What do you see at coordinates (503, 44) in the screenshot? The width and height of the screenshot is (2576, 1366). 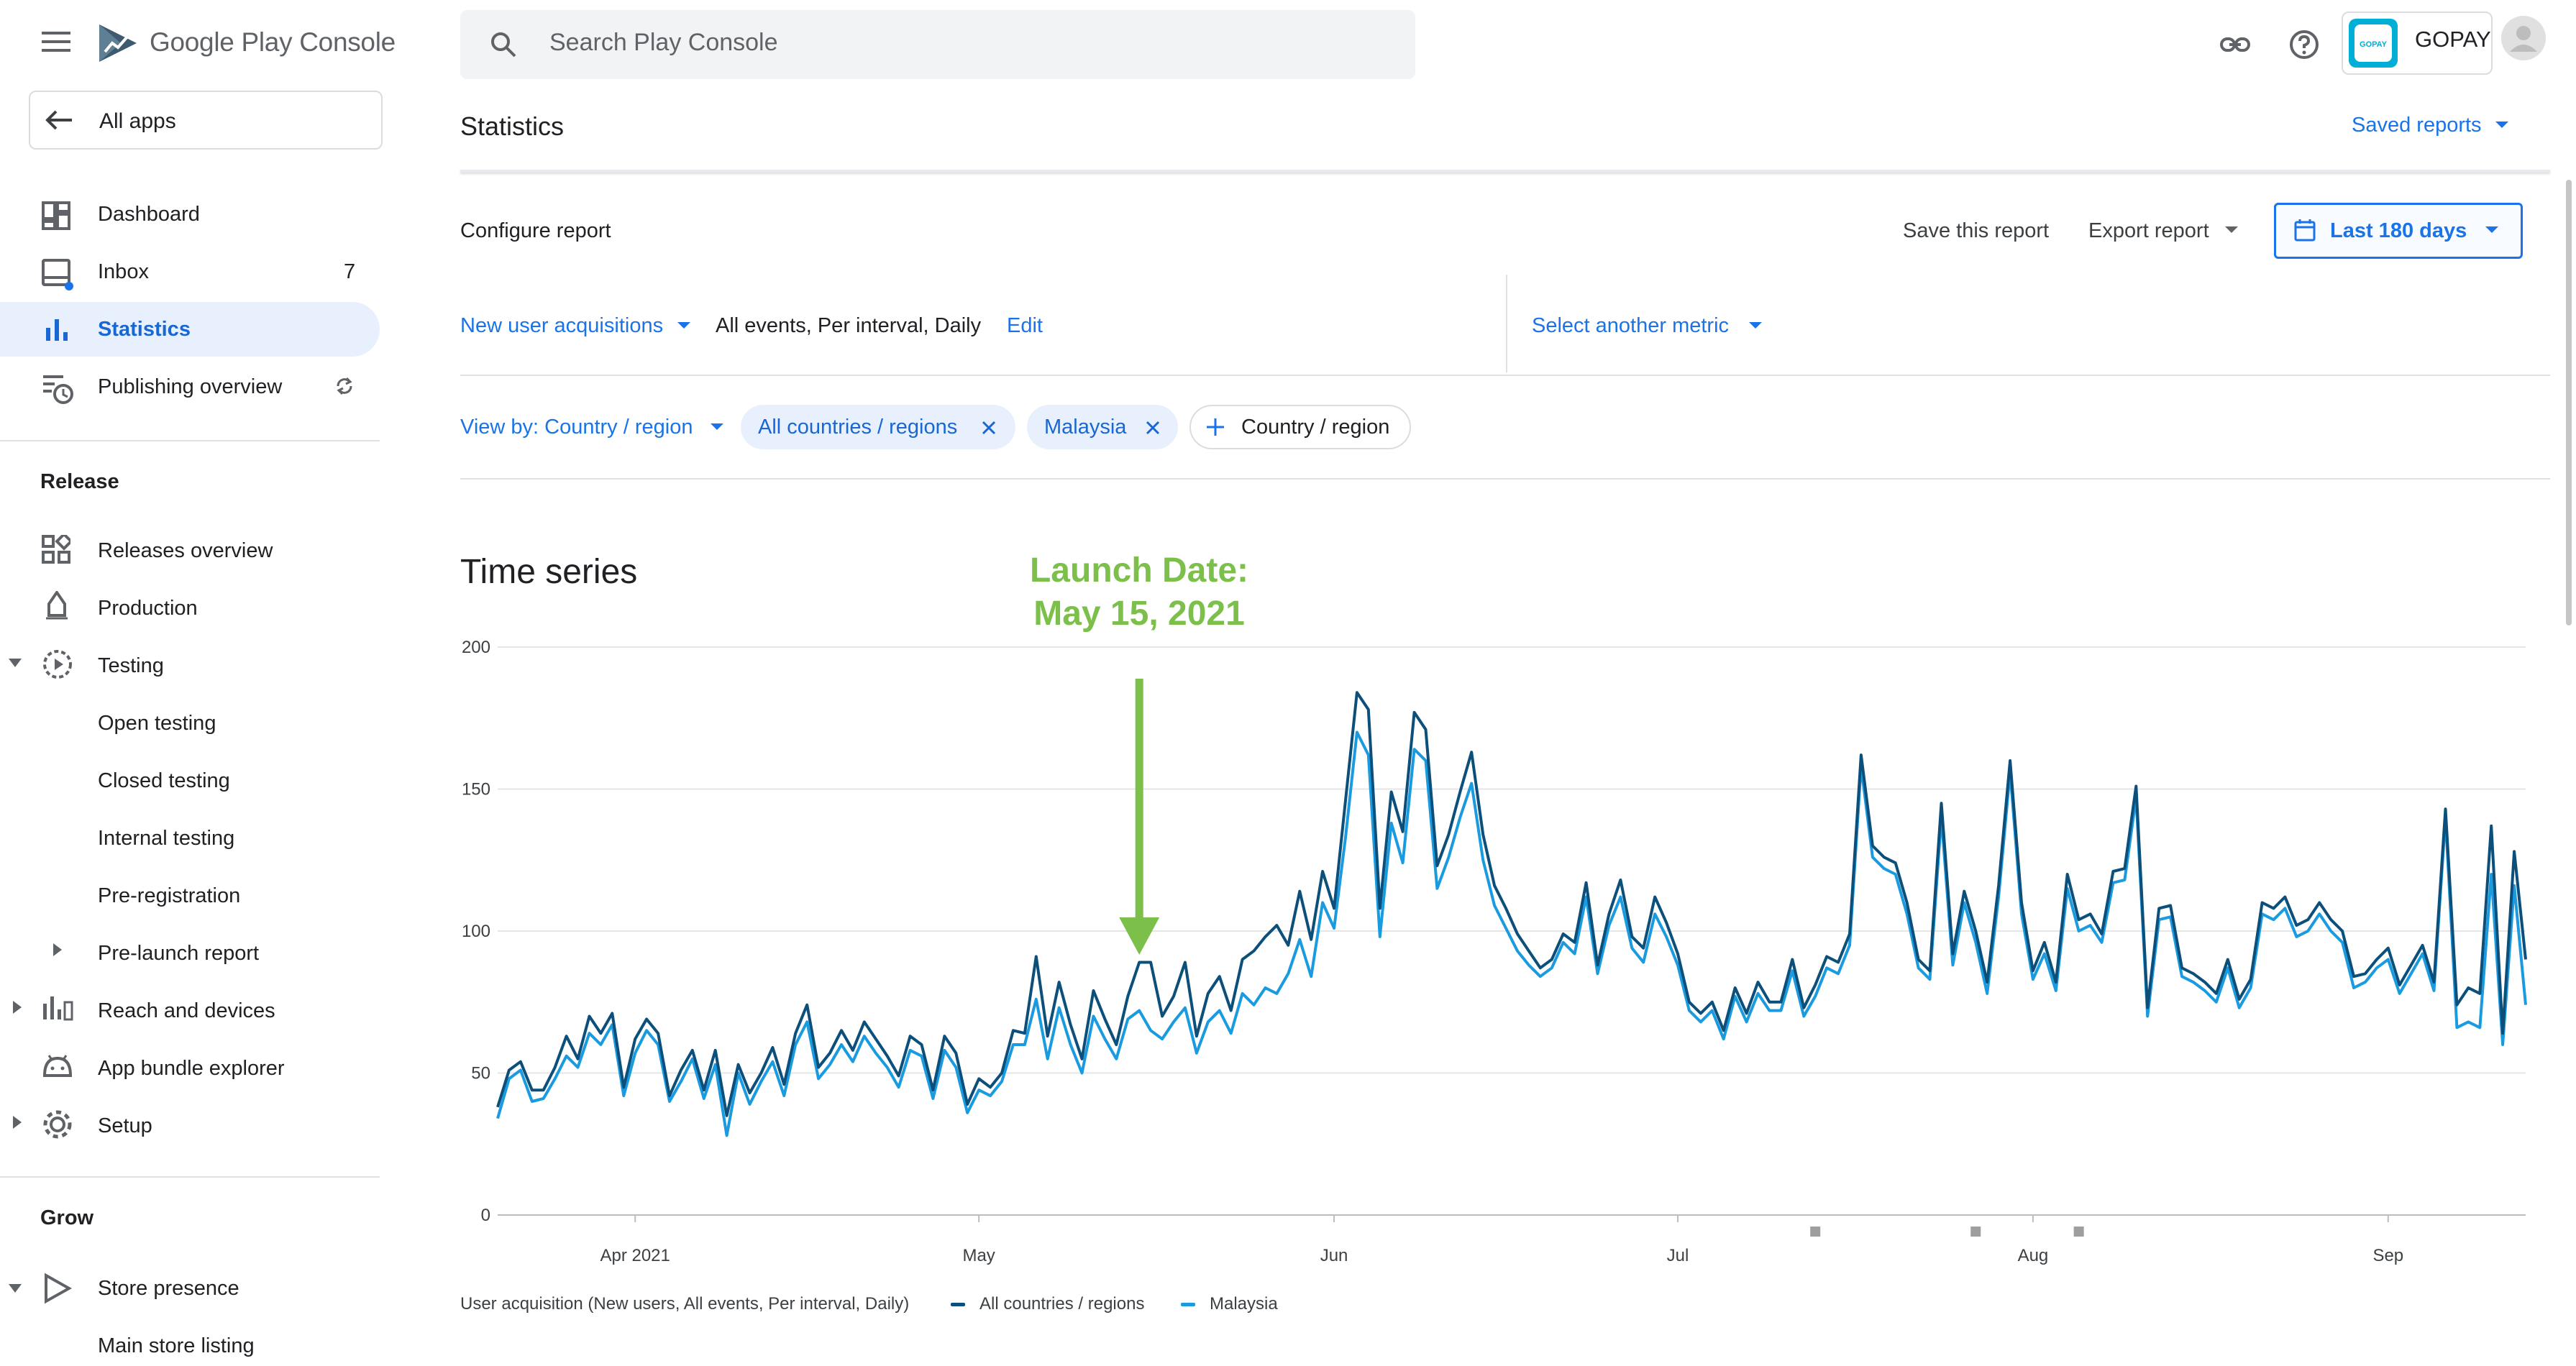 I see `search-icon` at bounding box center [503, 44].